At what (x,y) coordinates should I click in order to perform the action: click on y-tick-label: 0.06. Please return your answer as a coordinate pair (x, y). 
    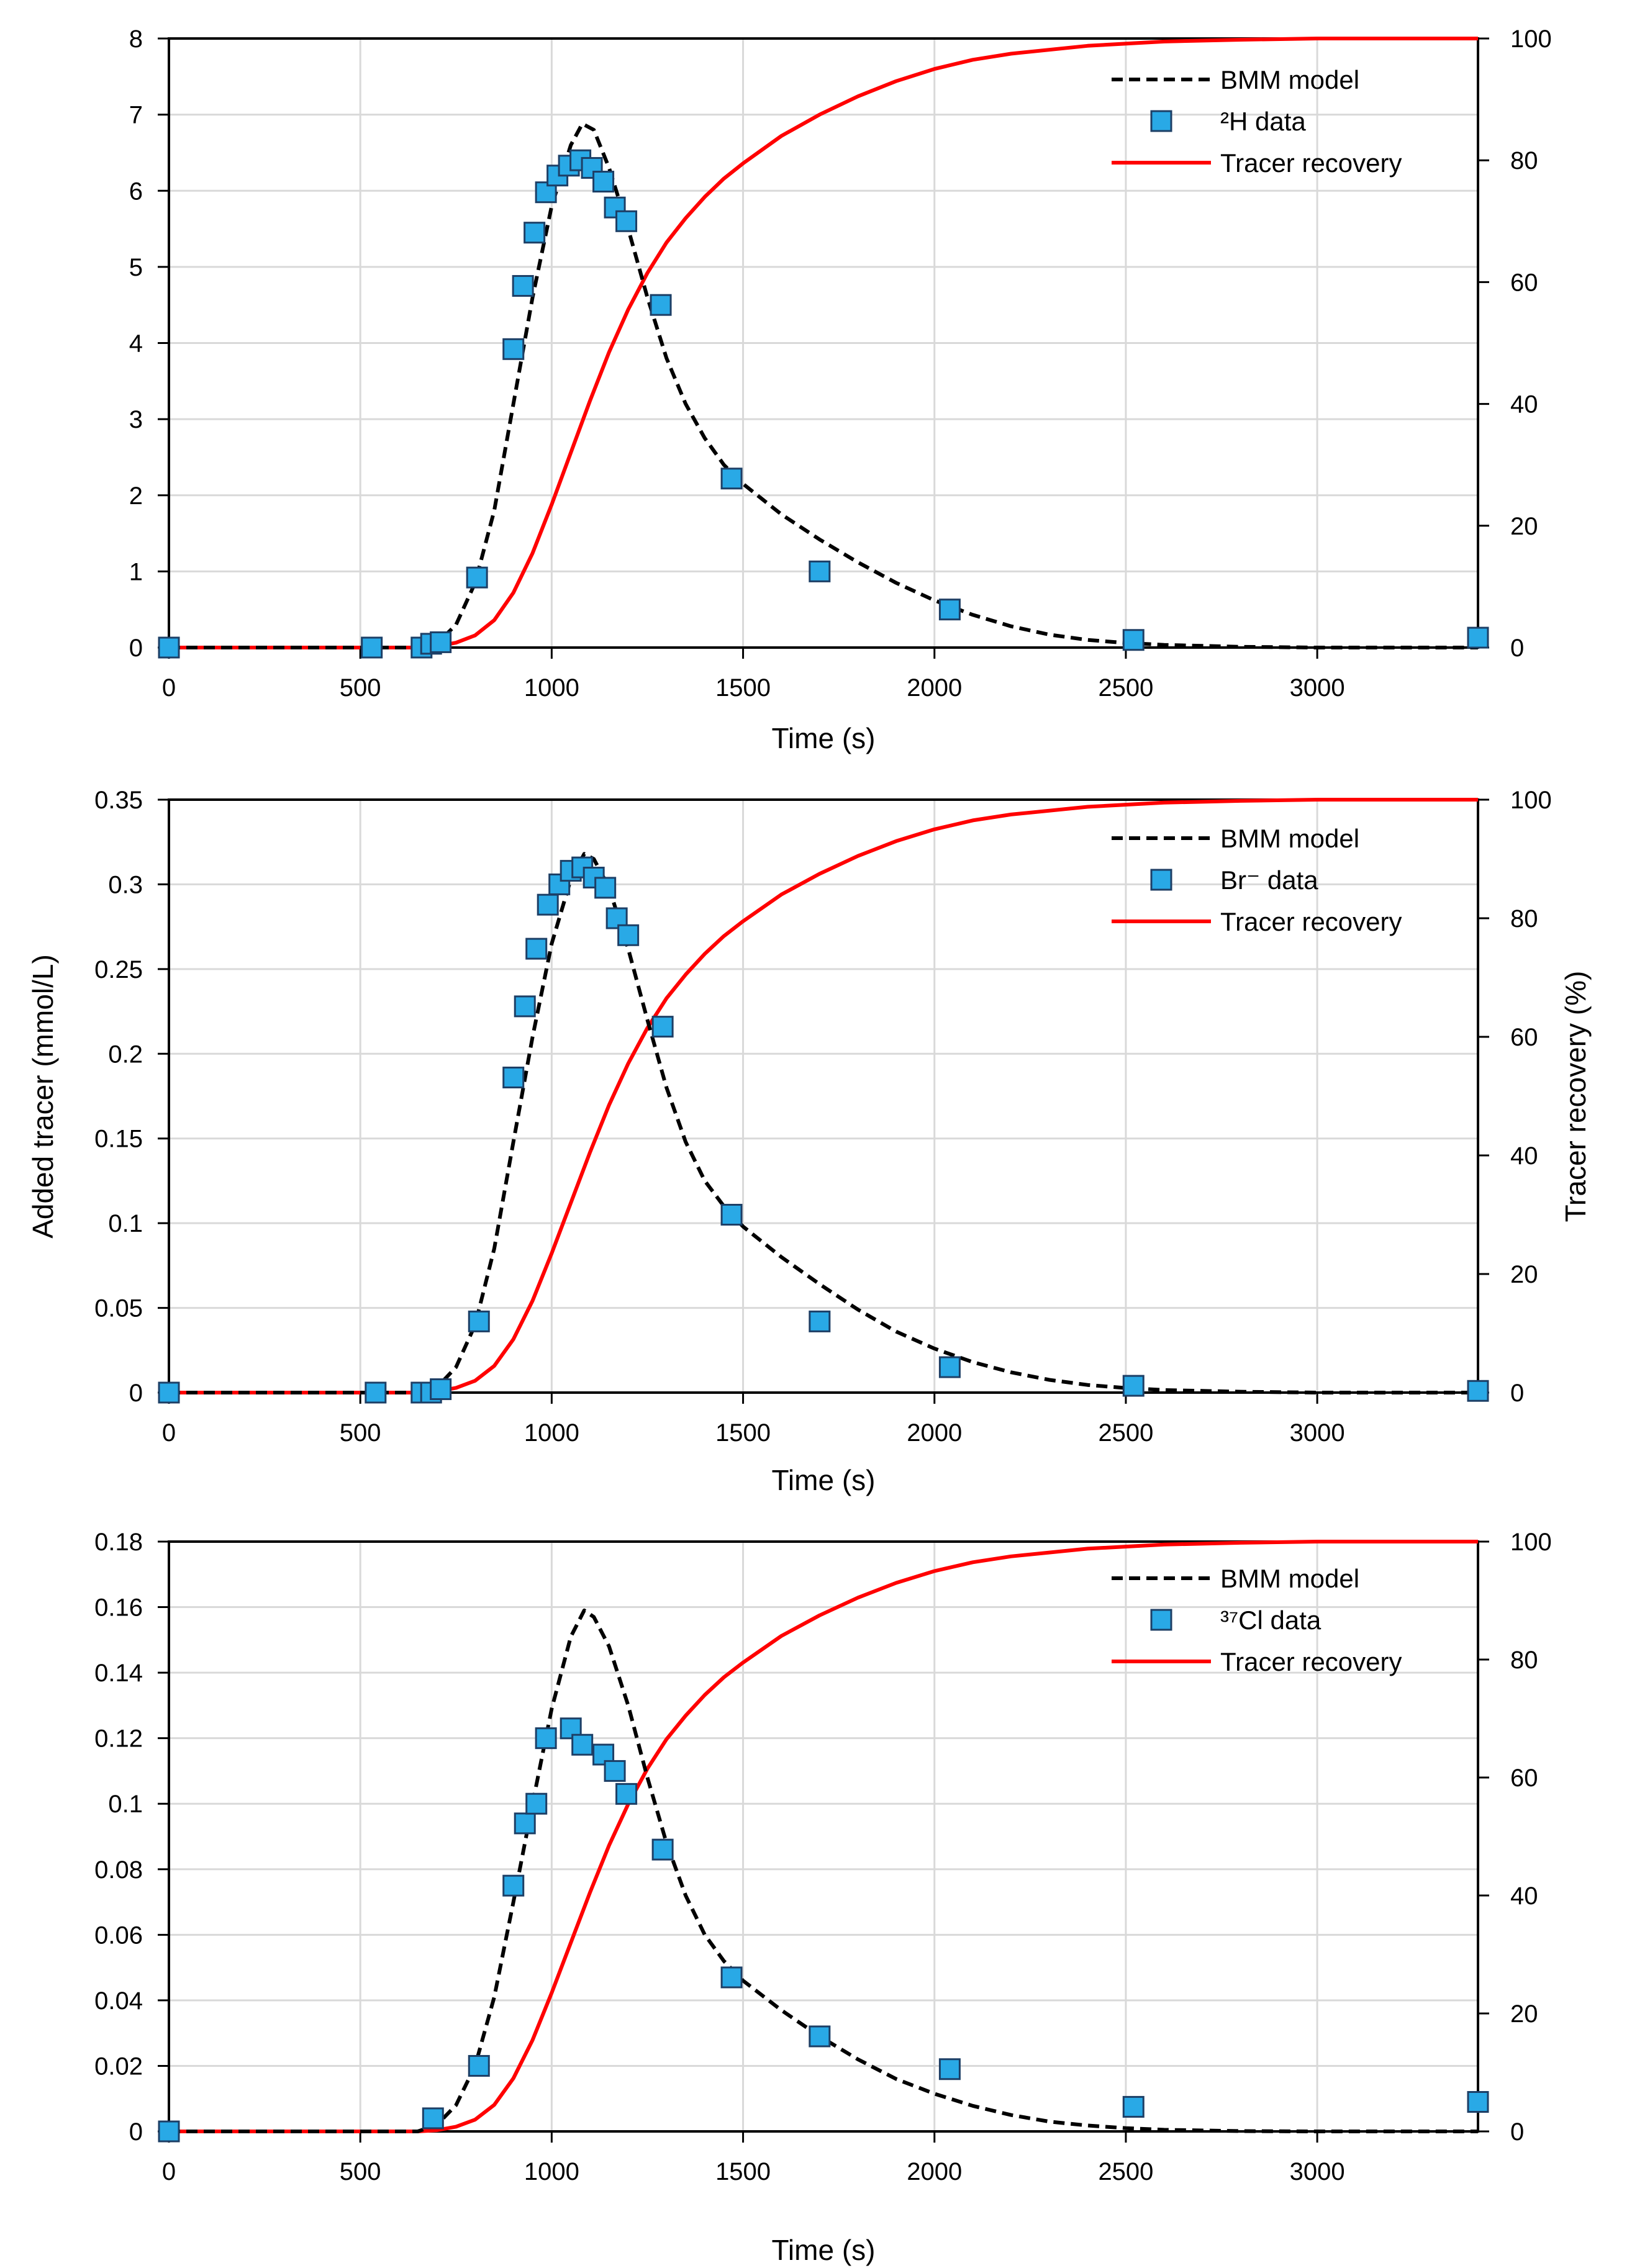
    Looking at the image, I should click on (118, 1935).